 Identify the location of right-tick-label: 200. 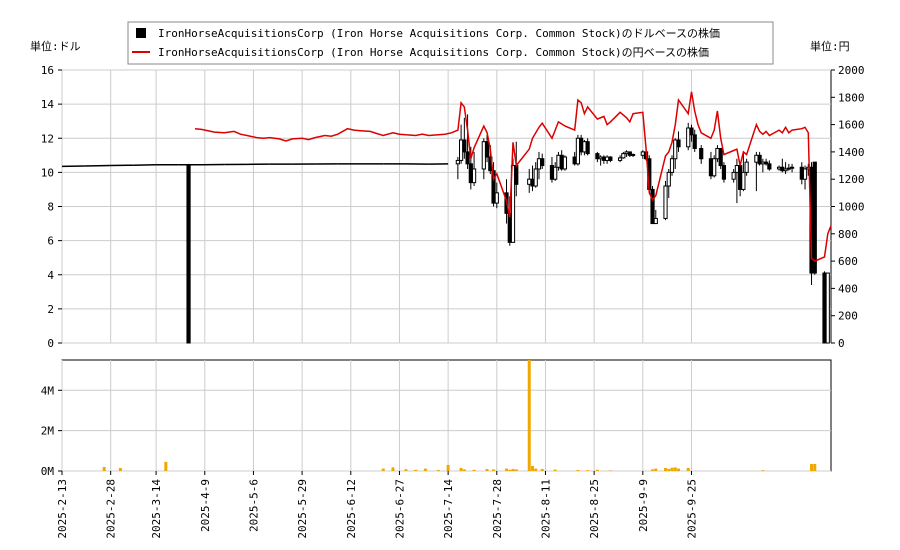
(848, 316).